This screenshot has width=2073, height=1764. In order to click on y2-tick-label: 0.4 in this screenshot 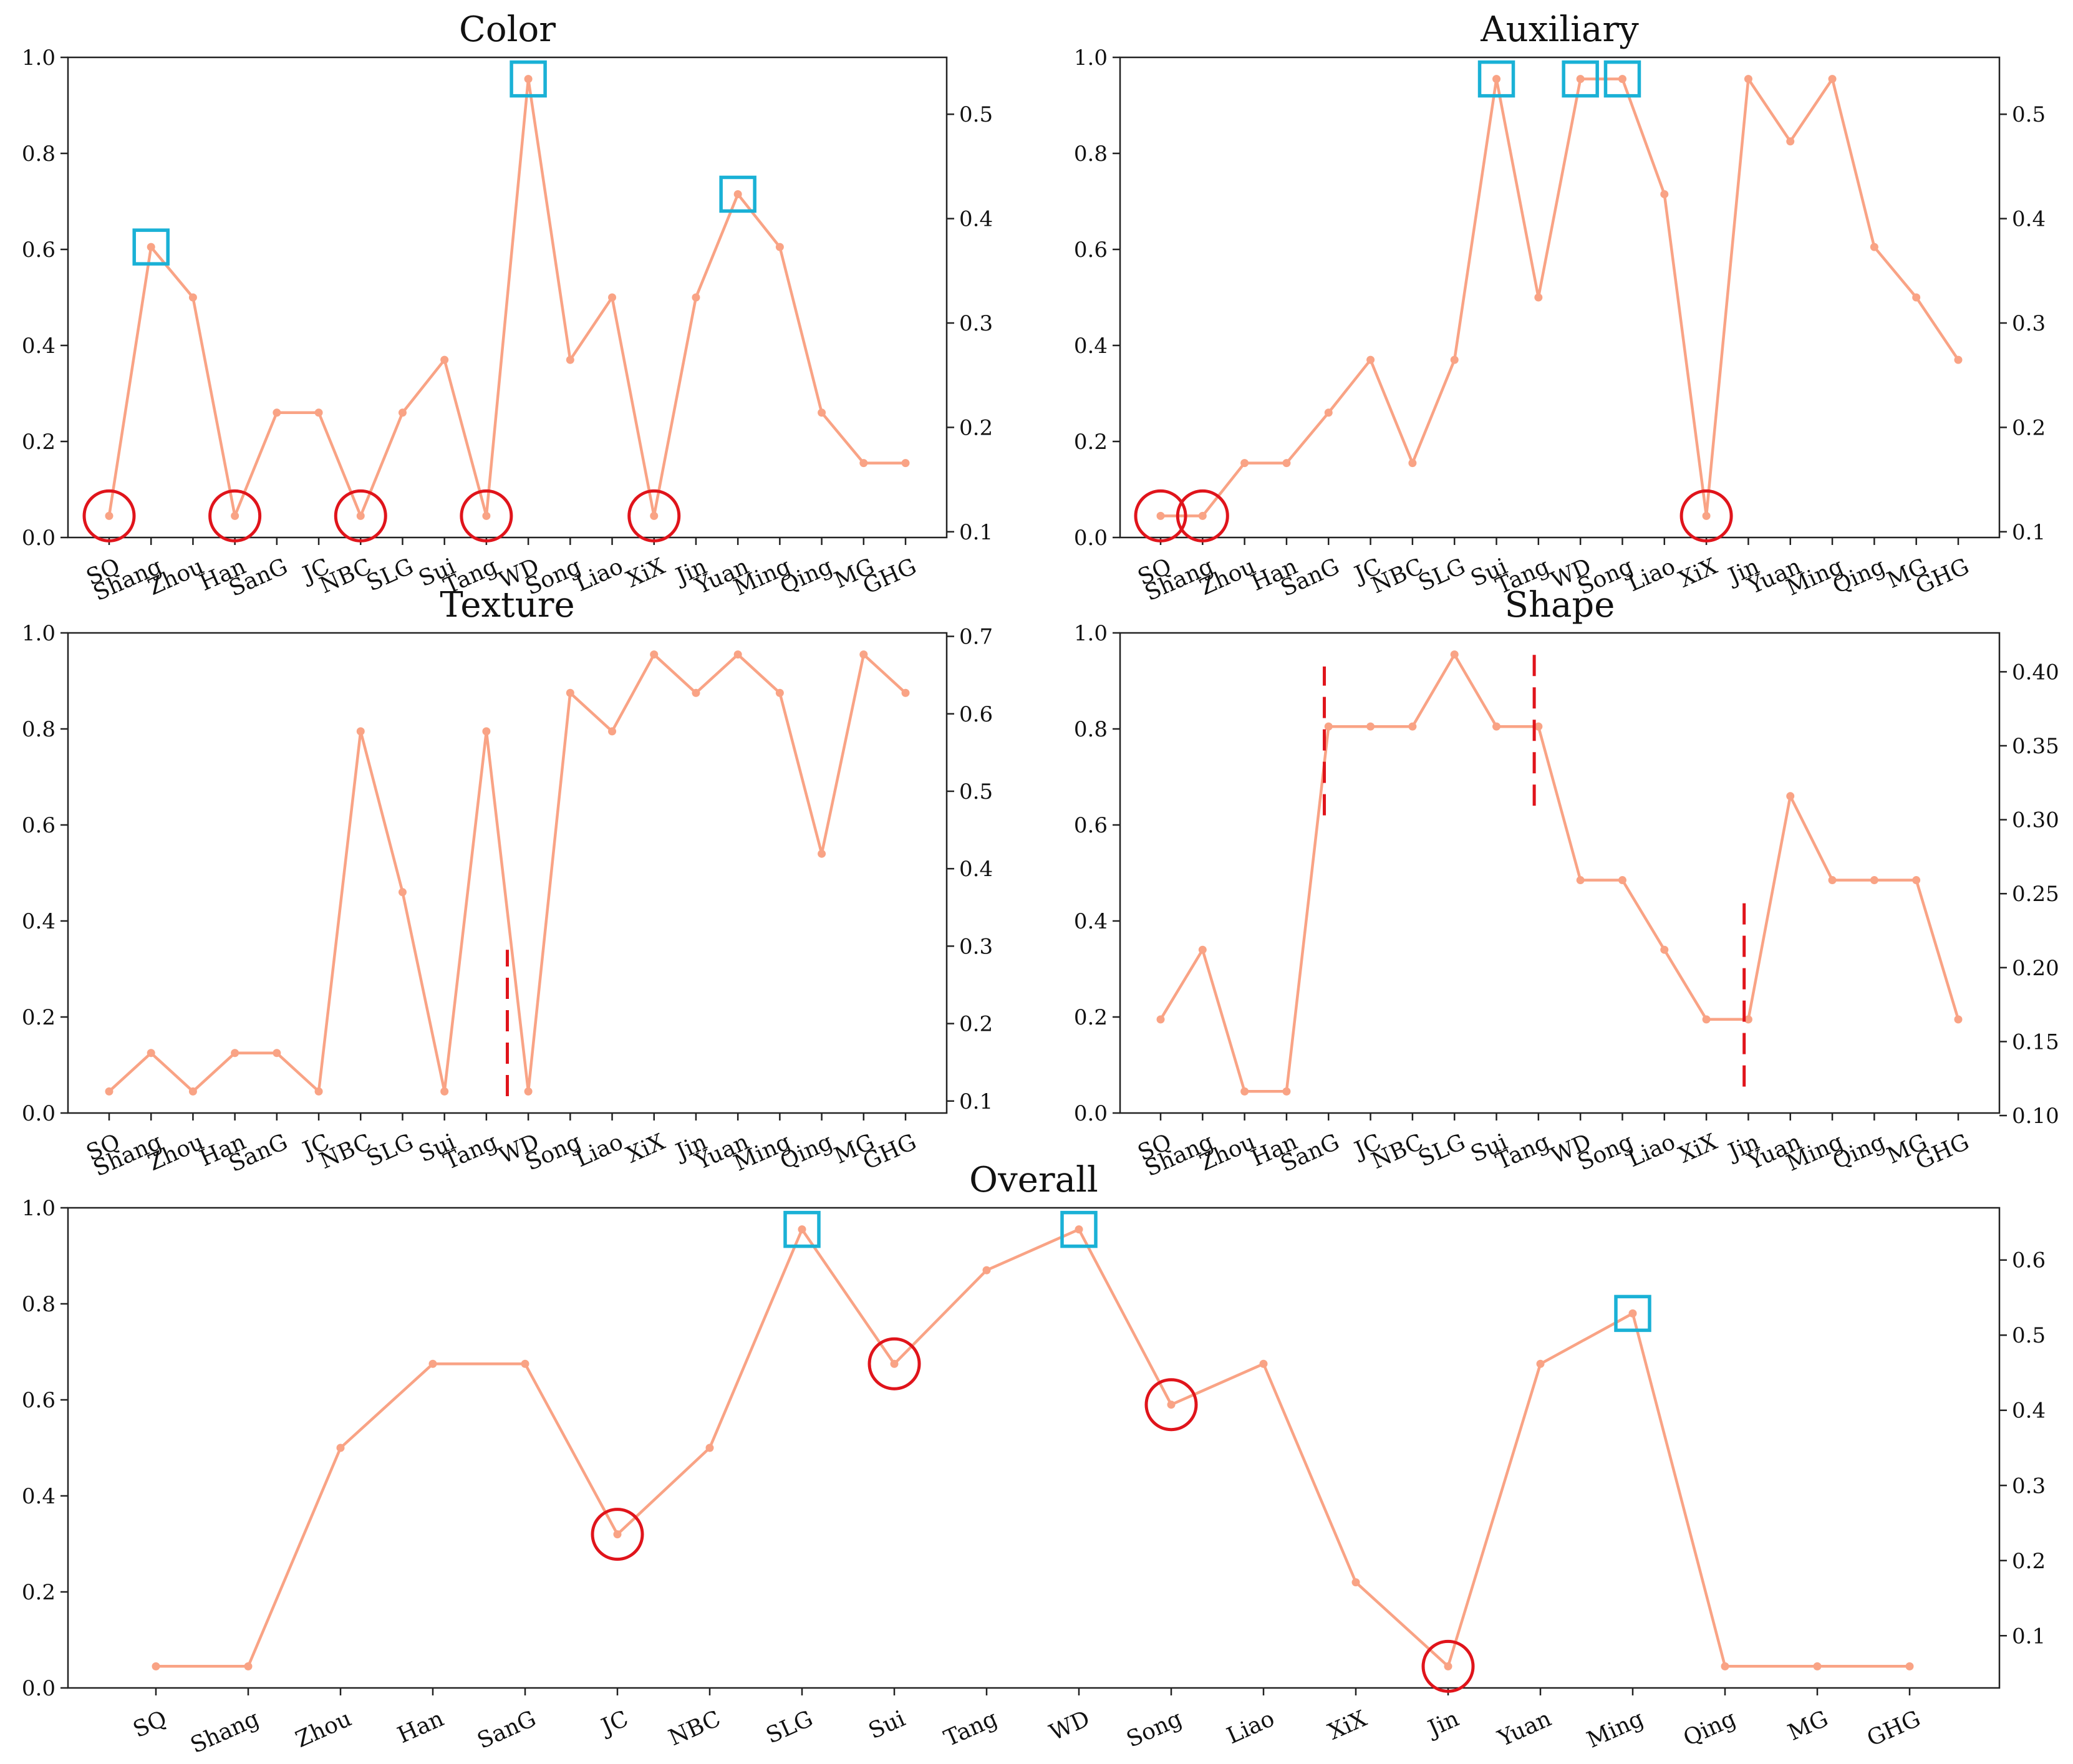, I will do `click(976, 219)`.